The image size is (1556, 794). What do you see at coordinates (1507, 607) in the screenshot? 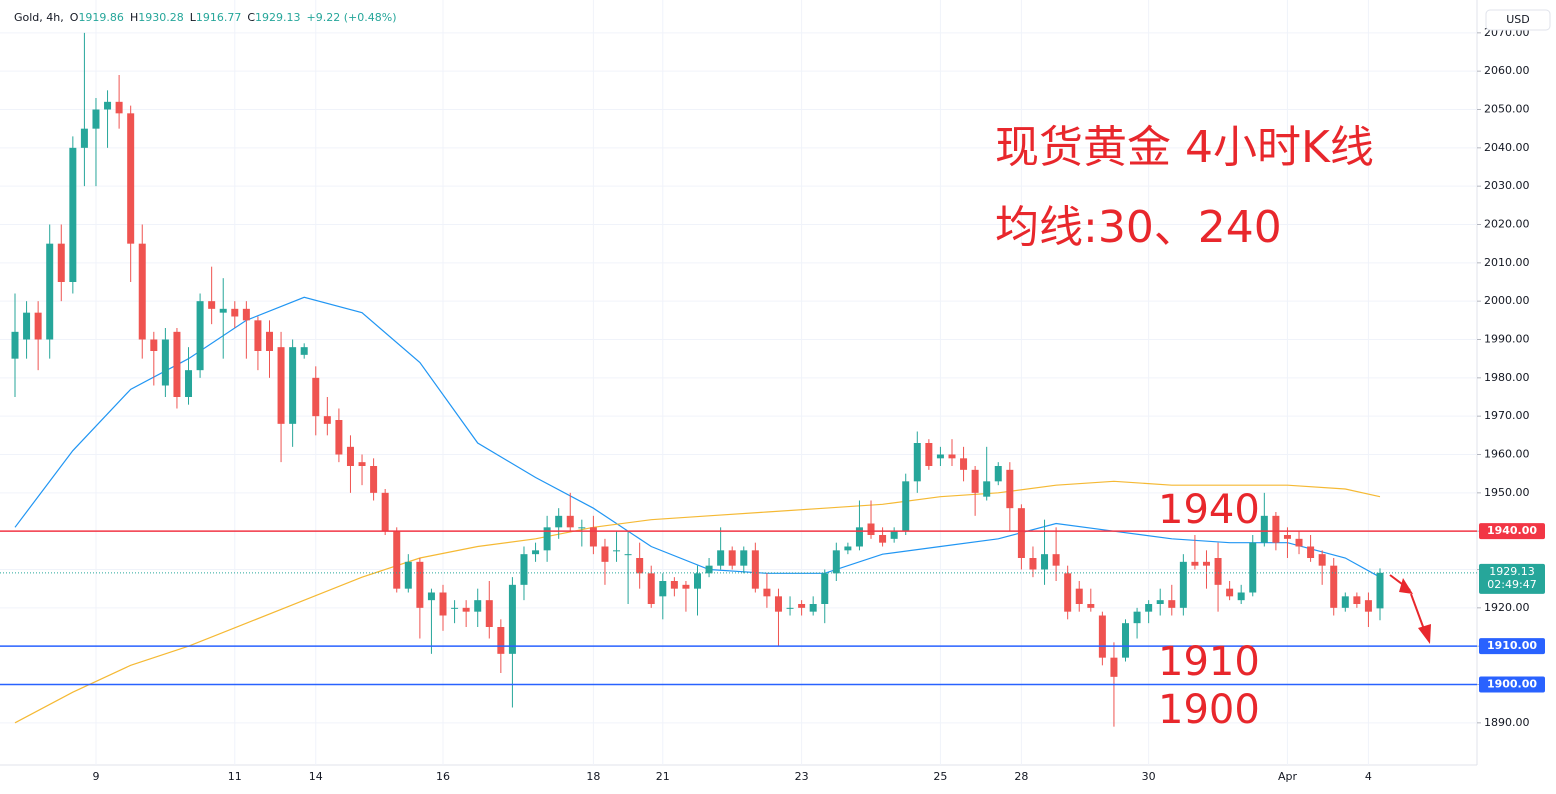
I see `y-tick-label: 1920.00` at bounding box center [1507, 607].